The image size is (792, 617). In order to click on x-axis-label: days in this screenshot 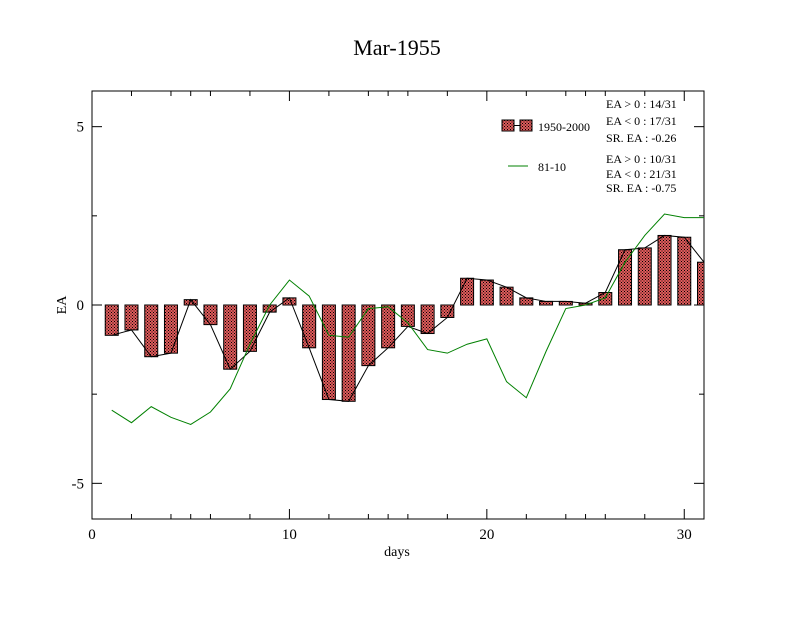, I will do `click(397, 552)`.